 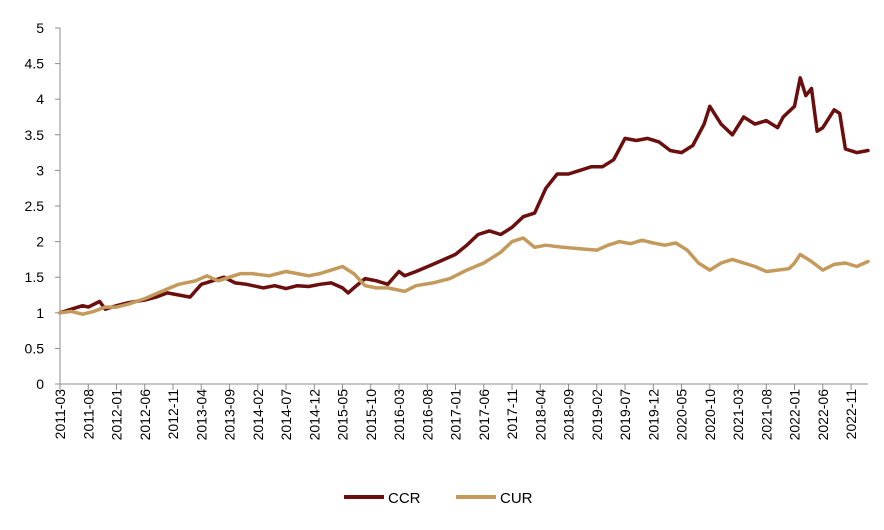 What do you see at coordinates (88, 414) in the screenshot?
I see `x-tick-label: 2011-08` at bounding box center [88, 414].